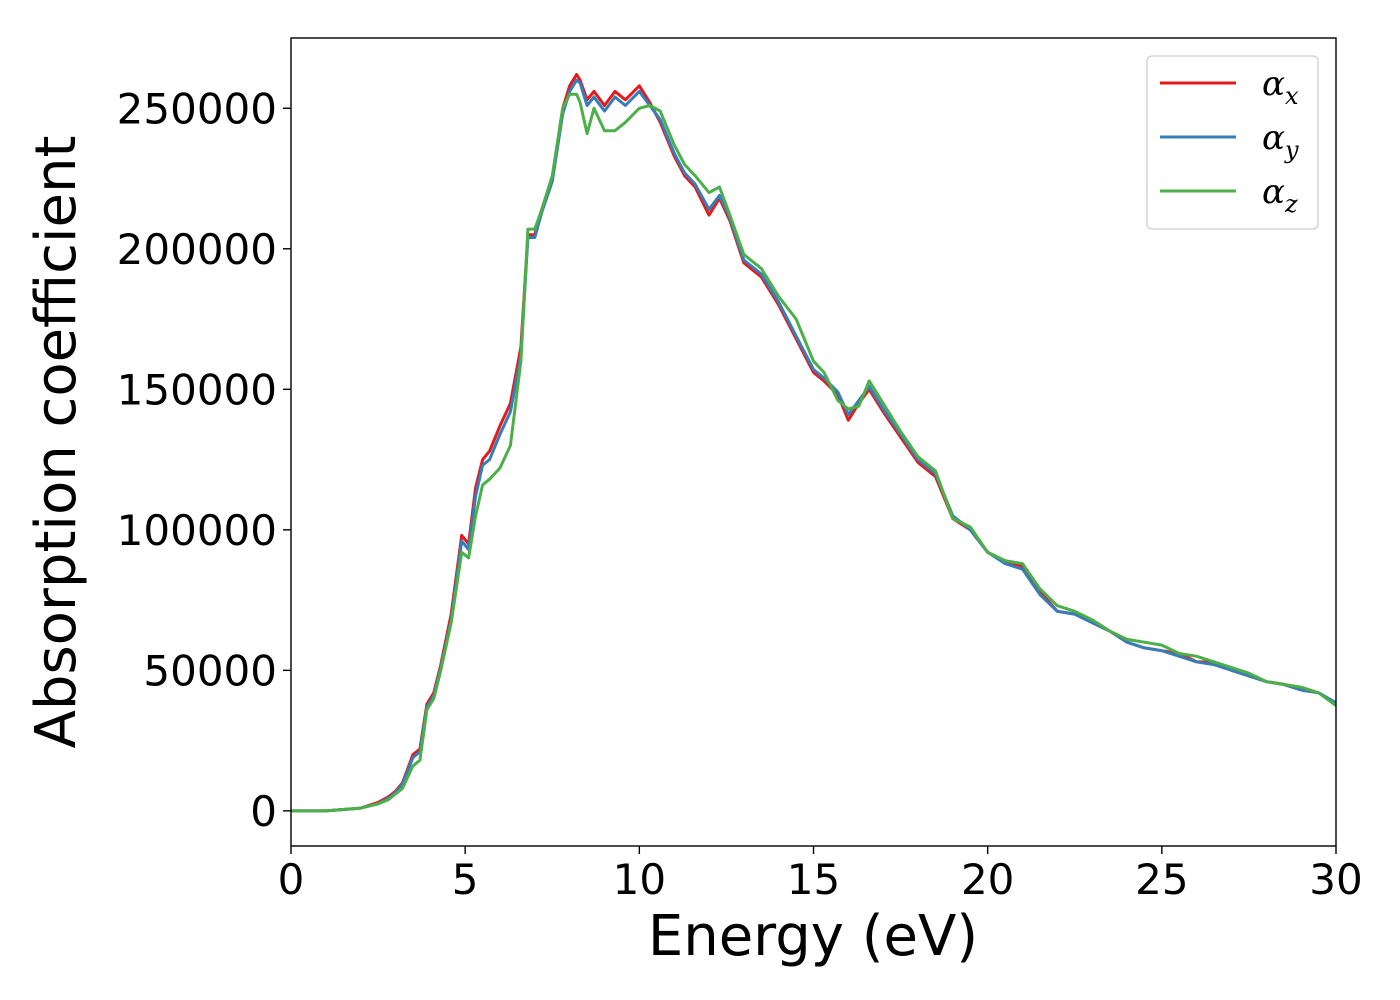  I want to click on y-tick-label: 150000, so click(197, 389).